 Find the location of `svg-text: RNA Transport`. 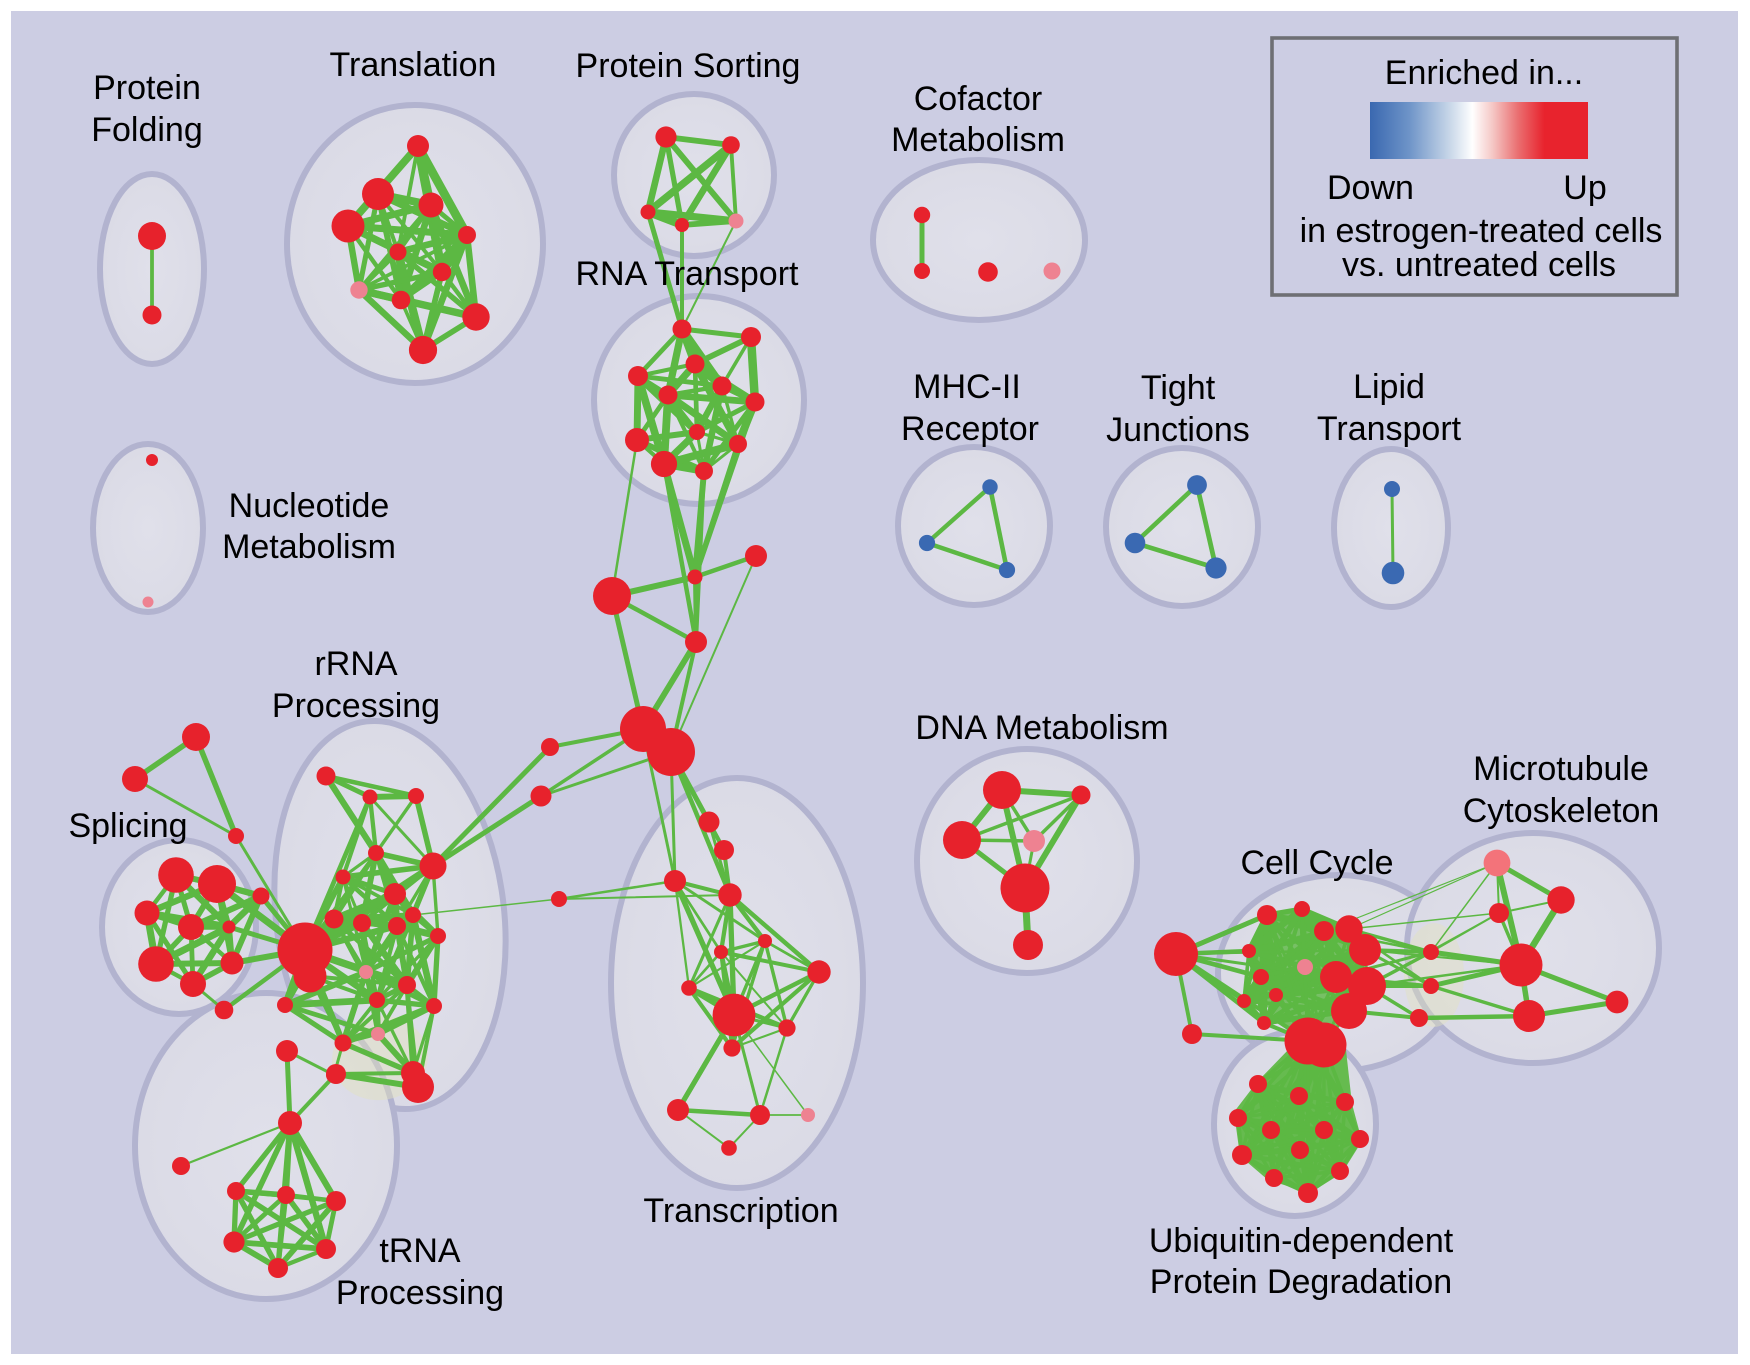

svg-text: RNA Transport is located at coordinates (688, 274).